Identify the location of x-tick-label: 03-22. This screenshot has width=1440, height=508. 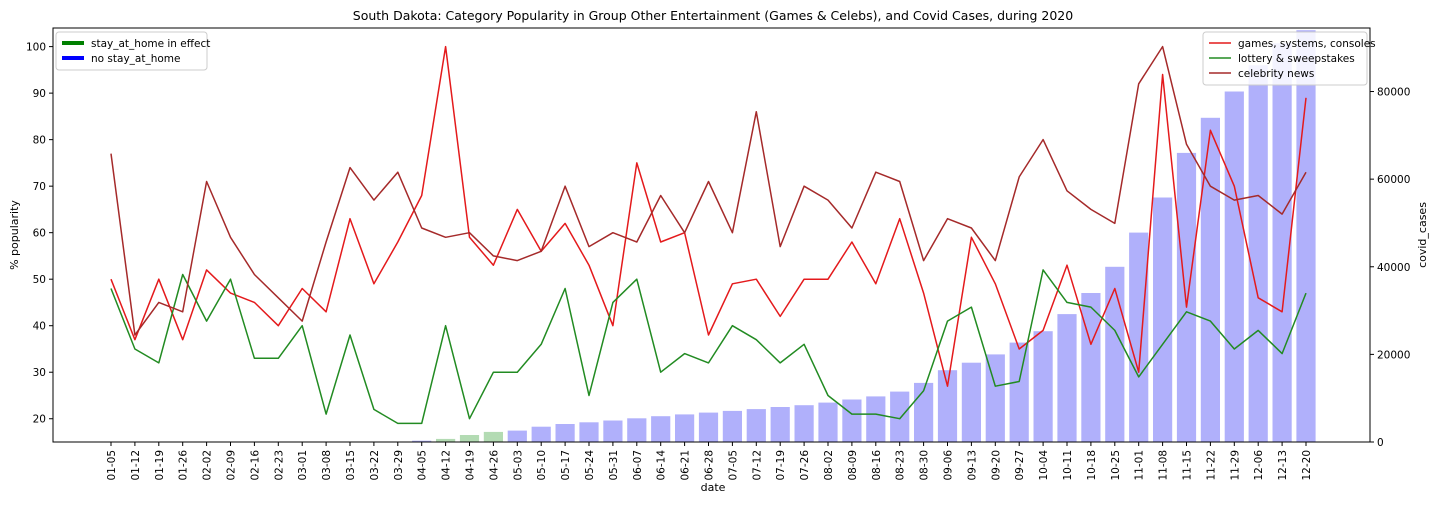
(375, 465).